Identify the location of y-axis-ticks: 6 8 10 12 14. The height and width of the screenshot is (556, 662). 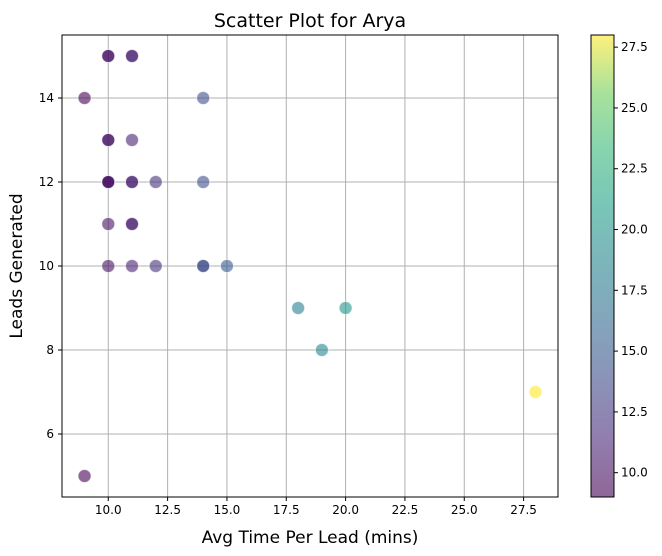
(50, 266).